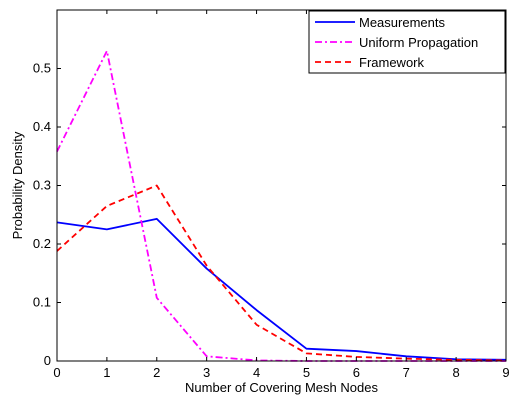 This screenshot has height=395, width=510. I want to click on x-tick-label: 3, so click(206, 372).